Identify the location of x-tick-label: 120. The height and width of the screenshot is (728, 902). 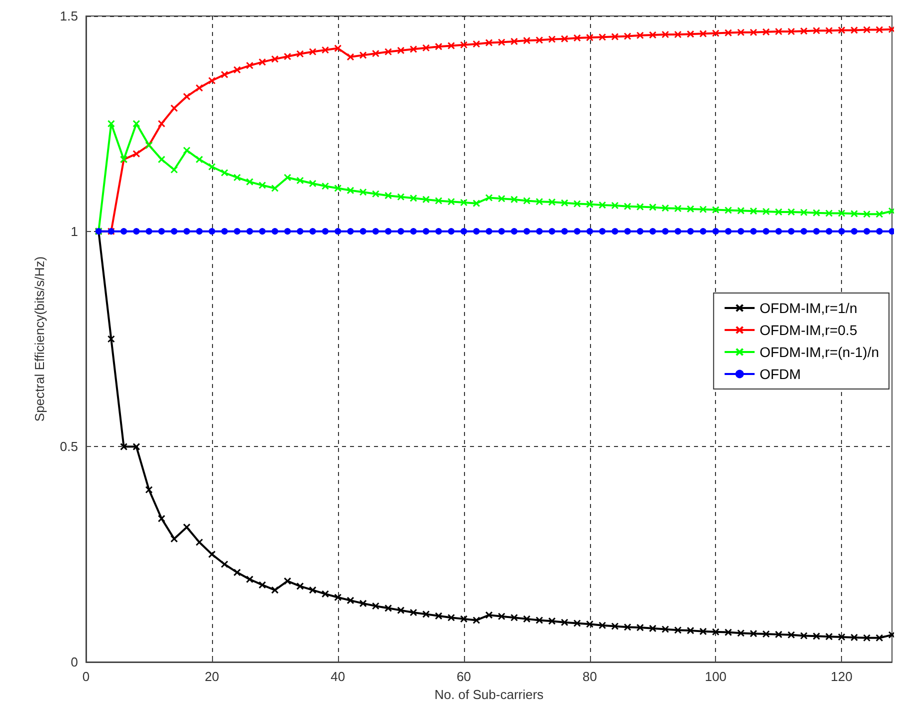
(841, 676).